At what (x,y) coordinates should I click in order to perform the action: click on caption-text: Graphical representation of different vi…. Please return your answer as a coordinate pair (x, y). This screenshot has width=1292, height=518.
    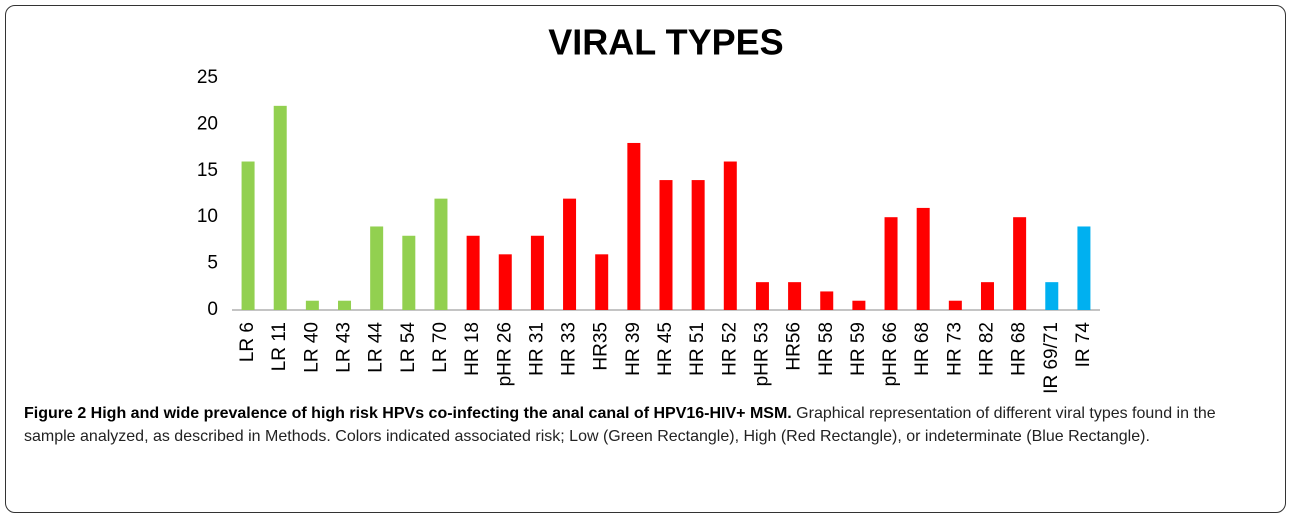
    Looking at the image, I should click on (620, 425).